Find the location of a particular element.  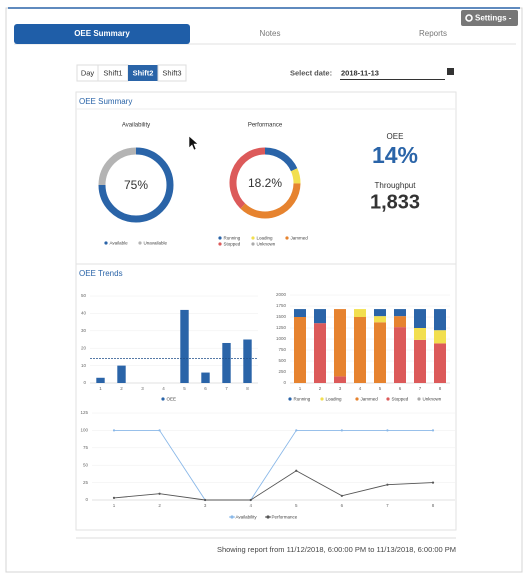

y-tick-label: 1250 is located at coordinates (281, 327).